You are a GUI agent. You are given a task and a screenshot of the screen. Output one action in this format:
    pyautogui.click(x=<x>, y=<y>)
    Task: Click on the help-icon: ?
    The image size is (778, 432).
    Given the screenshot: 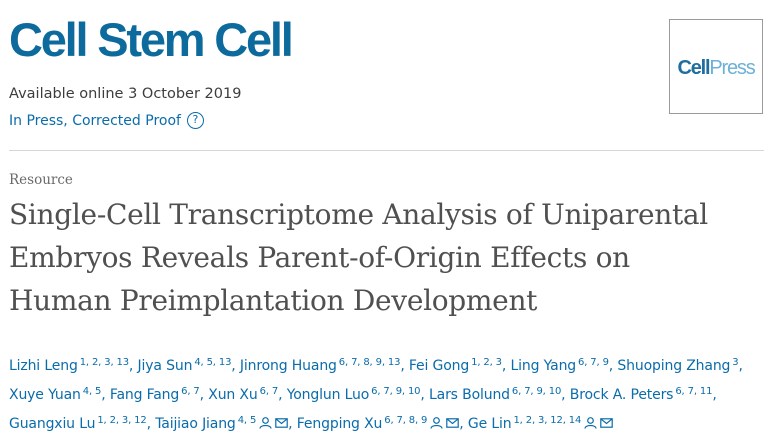 What is the action you would take?
    pyautogui.click(x=195, y=120)
    